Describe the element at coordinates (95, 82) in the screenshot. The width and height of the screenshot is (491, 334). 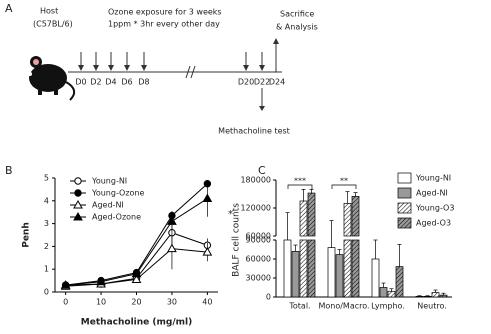
I see `day-label: D2` at that location.